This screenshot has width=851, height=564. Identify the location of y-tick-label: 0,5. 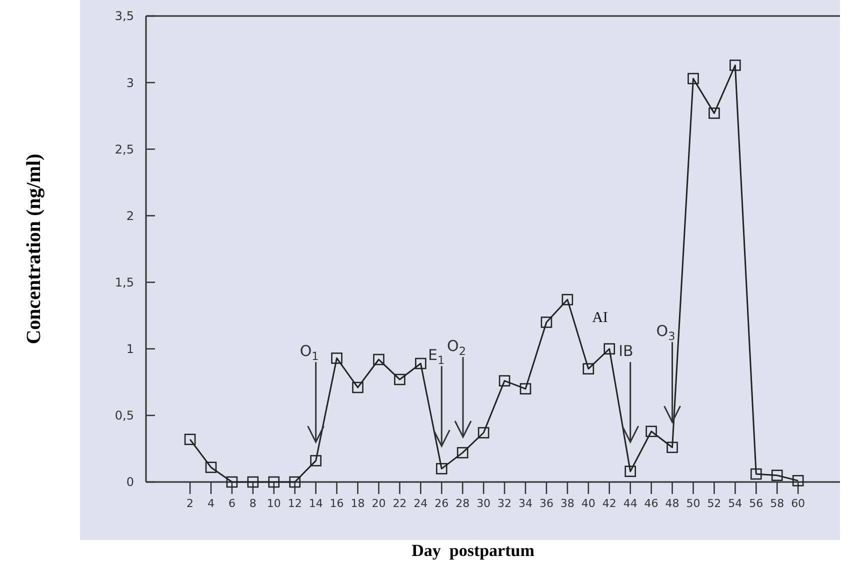
(124, 415).